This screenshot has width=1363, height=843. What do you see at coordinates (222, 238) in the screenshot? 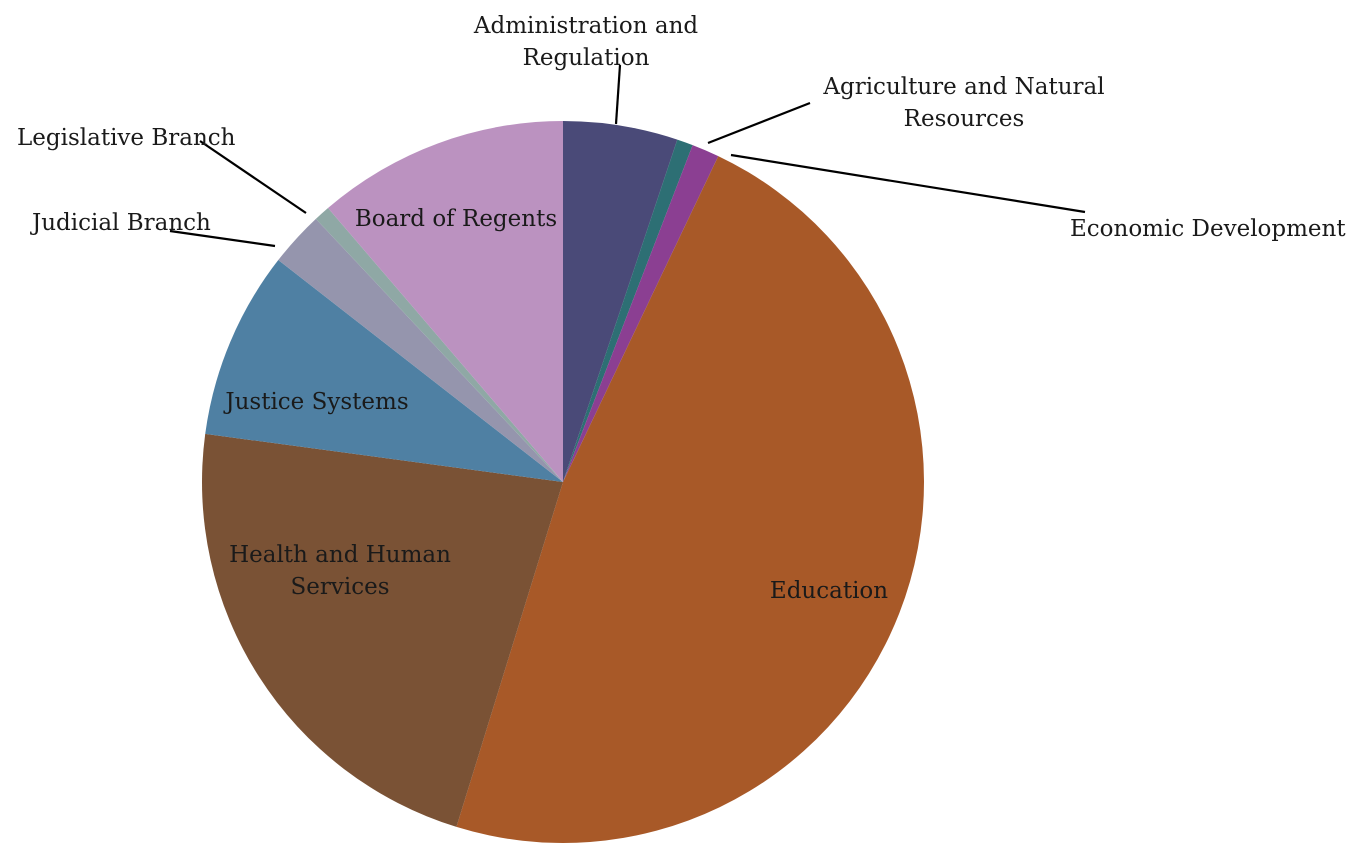
I see `leader-line-judicial-branch` at bounding box center [222, 238].